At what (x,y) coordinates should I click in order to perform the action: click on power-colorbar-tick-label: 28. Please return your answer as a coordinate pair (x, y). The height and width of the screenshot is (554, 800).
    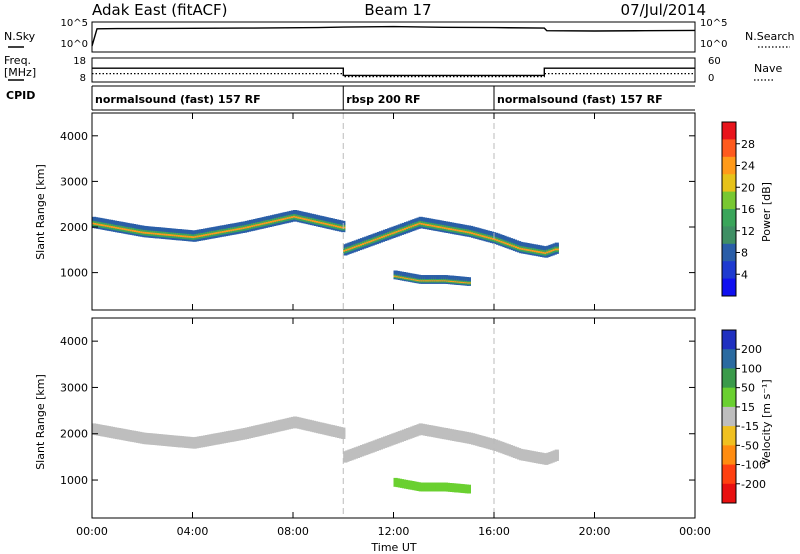
    Looking at the image, I should click on (748, 144).